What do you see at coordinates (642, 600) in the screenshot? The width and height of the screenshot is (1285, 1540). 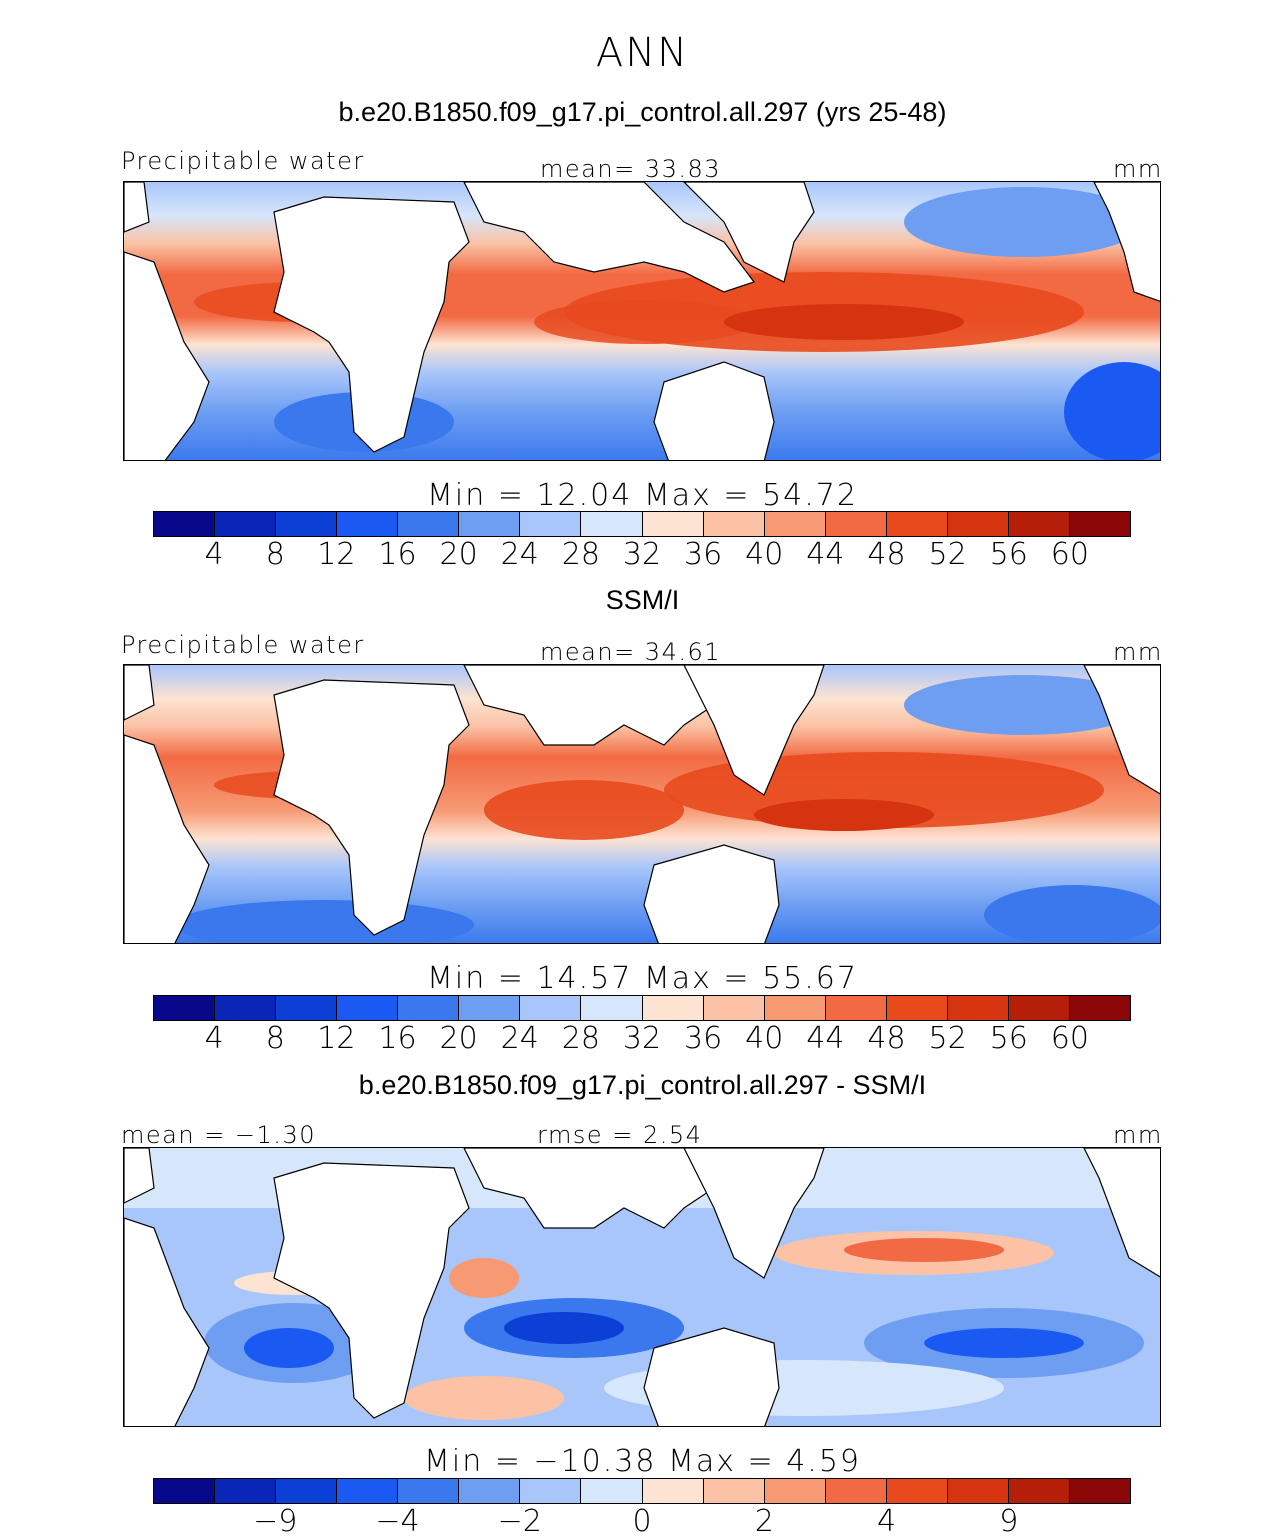 I see `panel-2-title: SSM/I` at bounding box center [642, 600].